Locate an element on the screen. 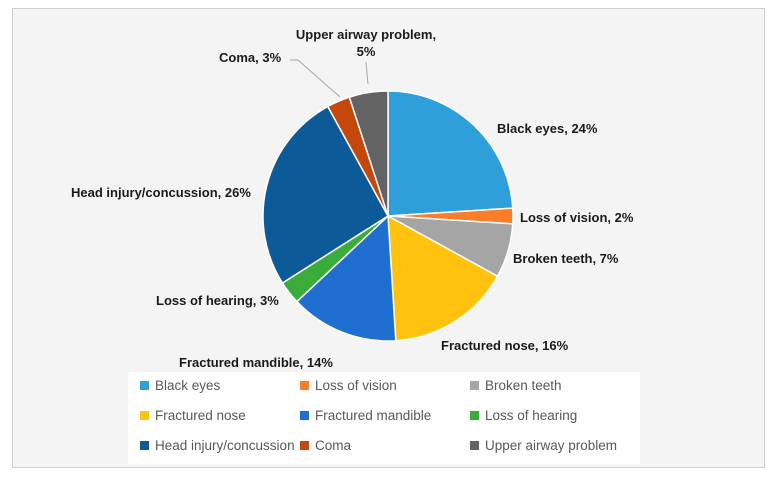 This screenshot has height=480, width=776. legend-item: Black eyes is located at coordinates (180, 385).